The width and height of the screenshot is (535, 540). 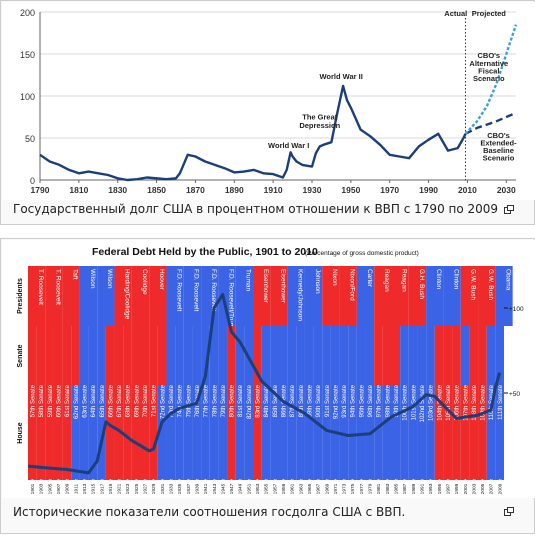 I want to click on house-label: 91st House, so click(x=328, y=488).